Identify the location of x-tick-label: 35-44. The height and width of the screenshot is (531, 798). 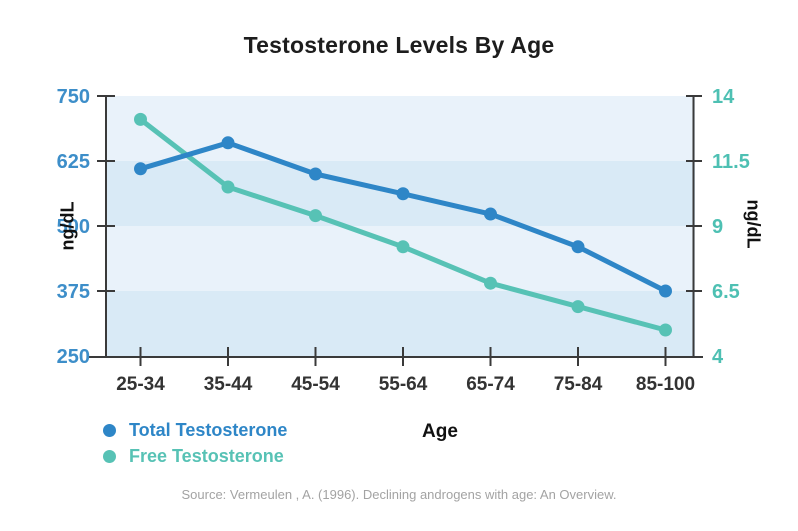
(228, 384).